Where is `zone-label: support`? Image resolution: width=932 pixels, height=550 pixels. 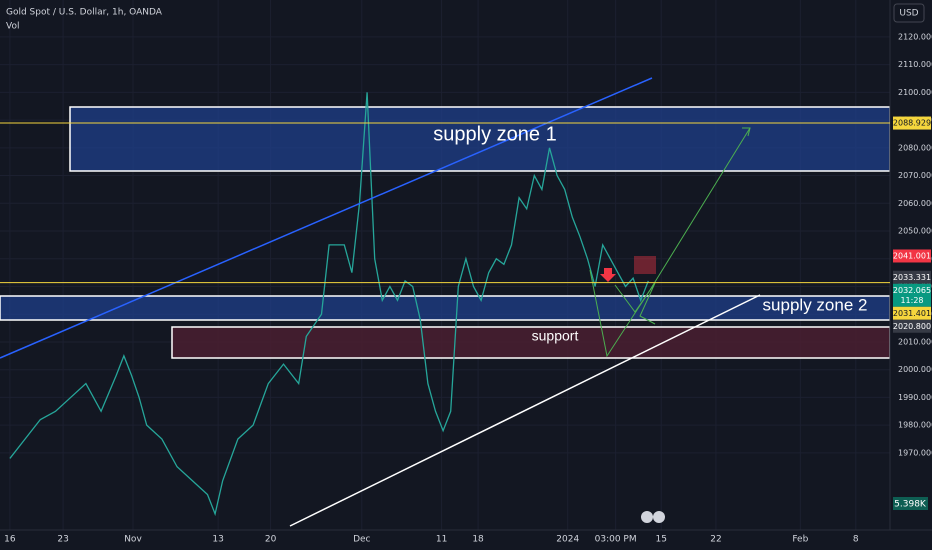
zone-label: support is located at coordinates (555, 336).